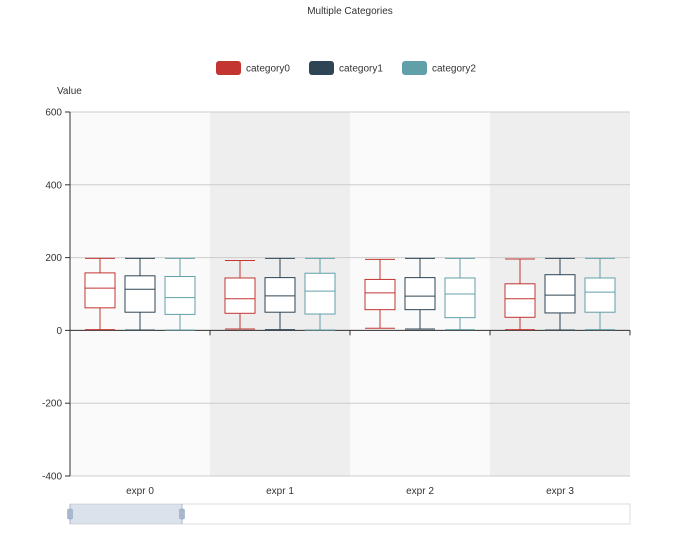  Describe the element at coordinates (140, 491) in the screenshot. I see `x-tick-label: expr 0` at that location.